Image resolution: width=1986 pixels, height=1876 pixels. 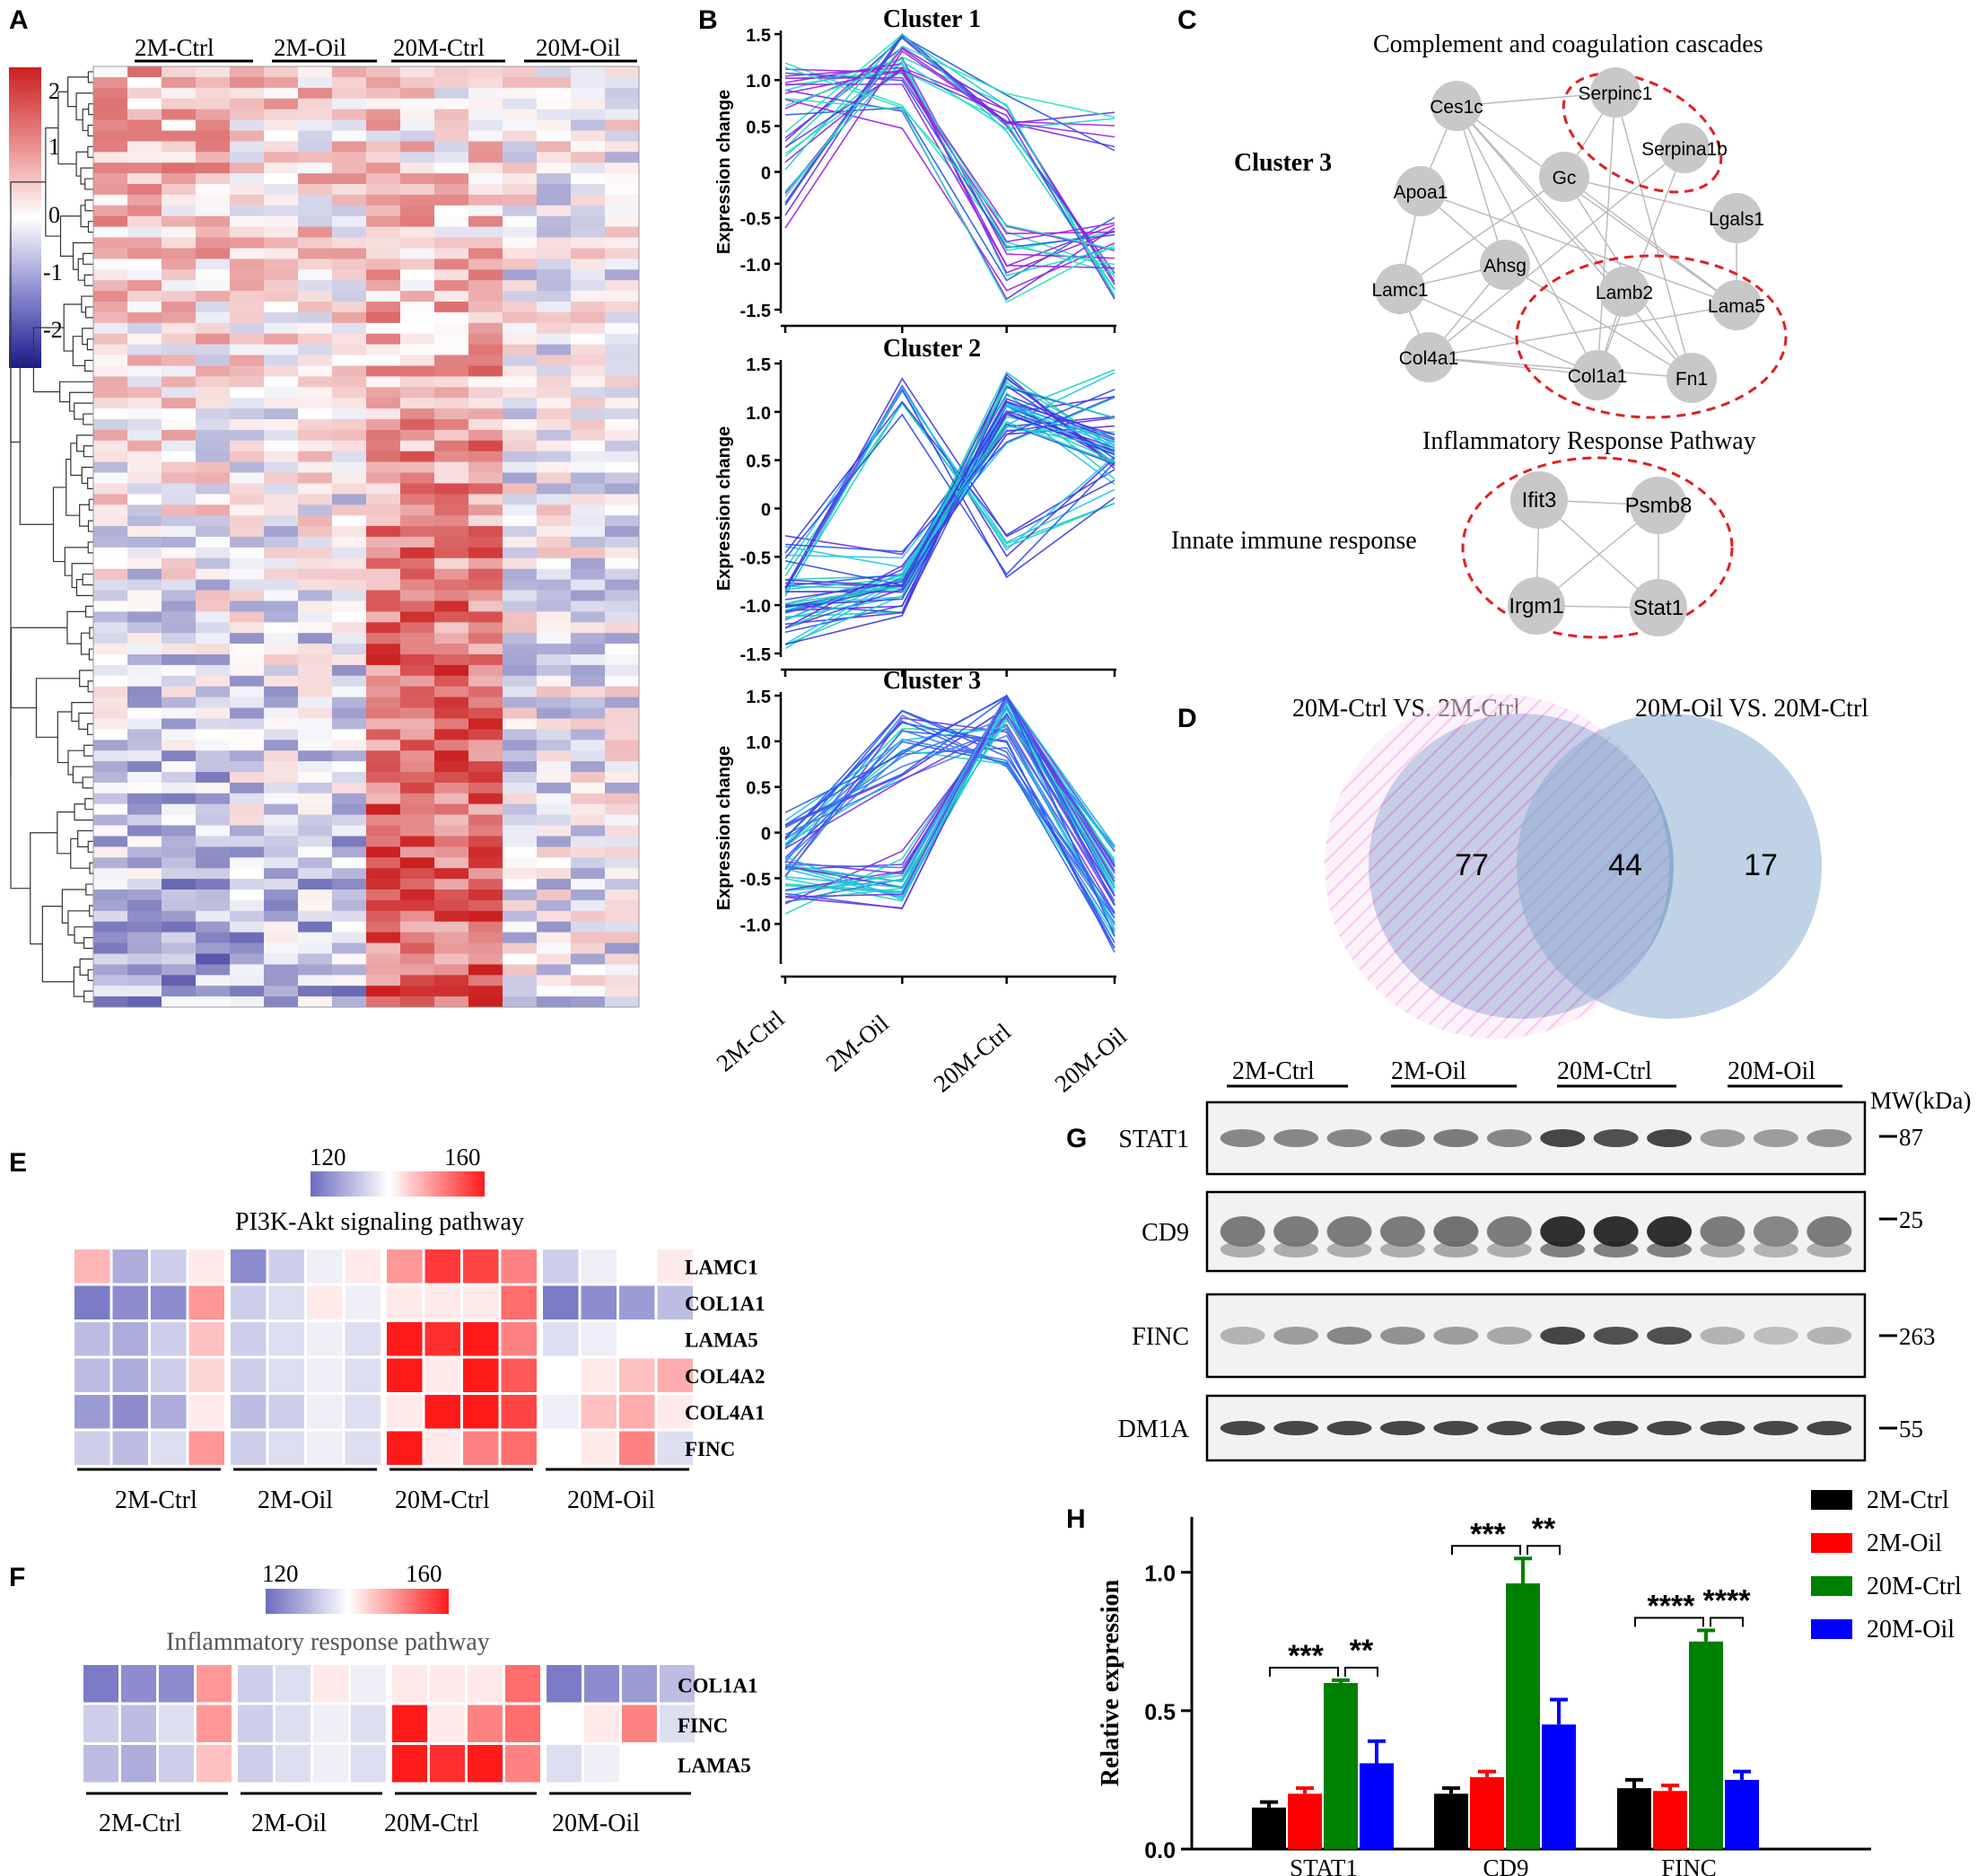 What do you see at coordinates (766, 174) in the screenshot?
I see `y-tick-label: 0` at bounding box center [766, 174].